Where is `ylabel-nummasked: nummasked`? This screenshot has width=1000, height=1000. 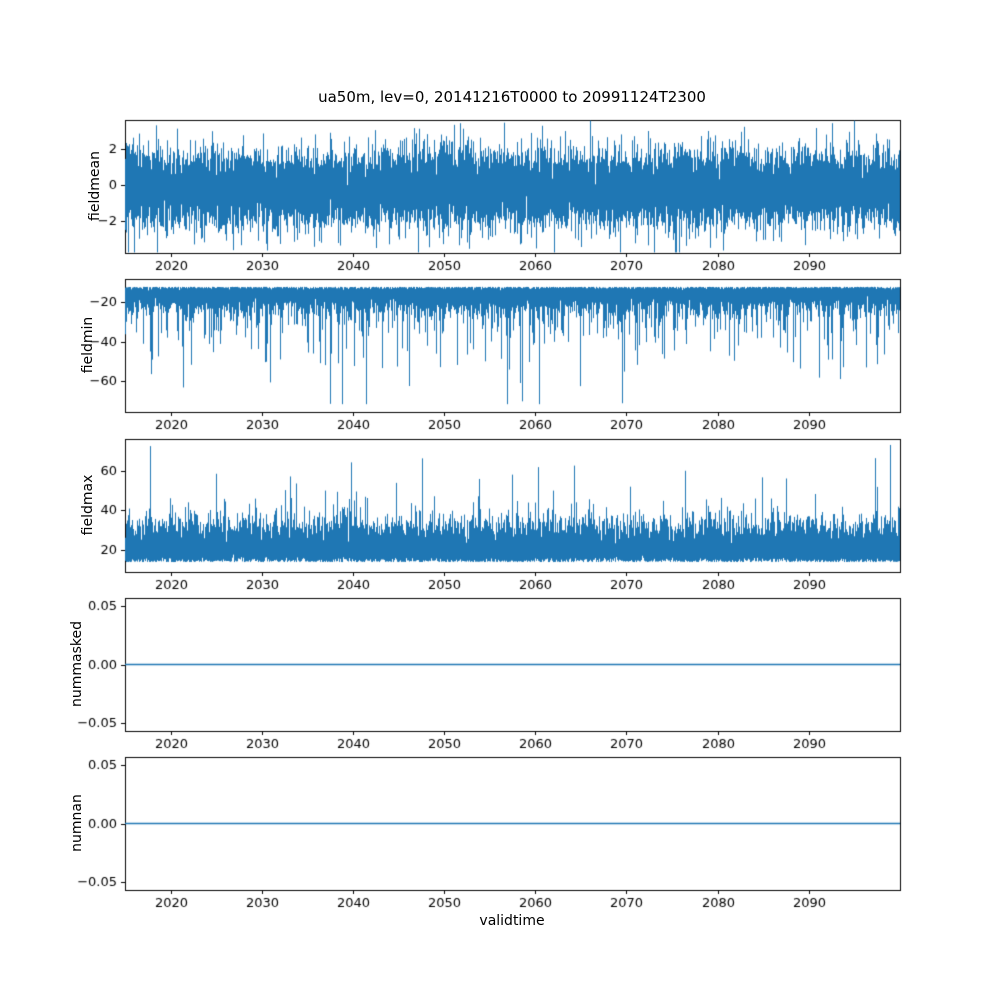
ylabel-nummasked: nummasked is located at coordinates (77, 664).